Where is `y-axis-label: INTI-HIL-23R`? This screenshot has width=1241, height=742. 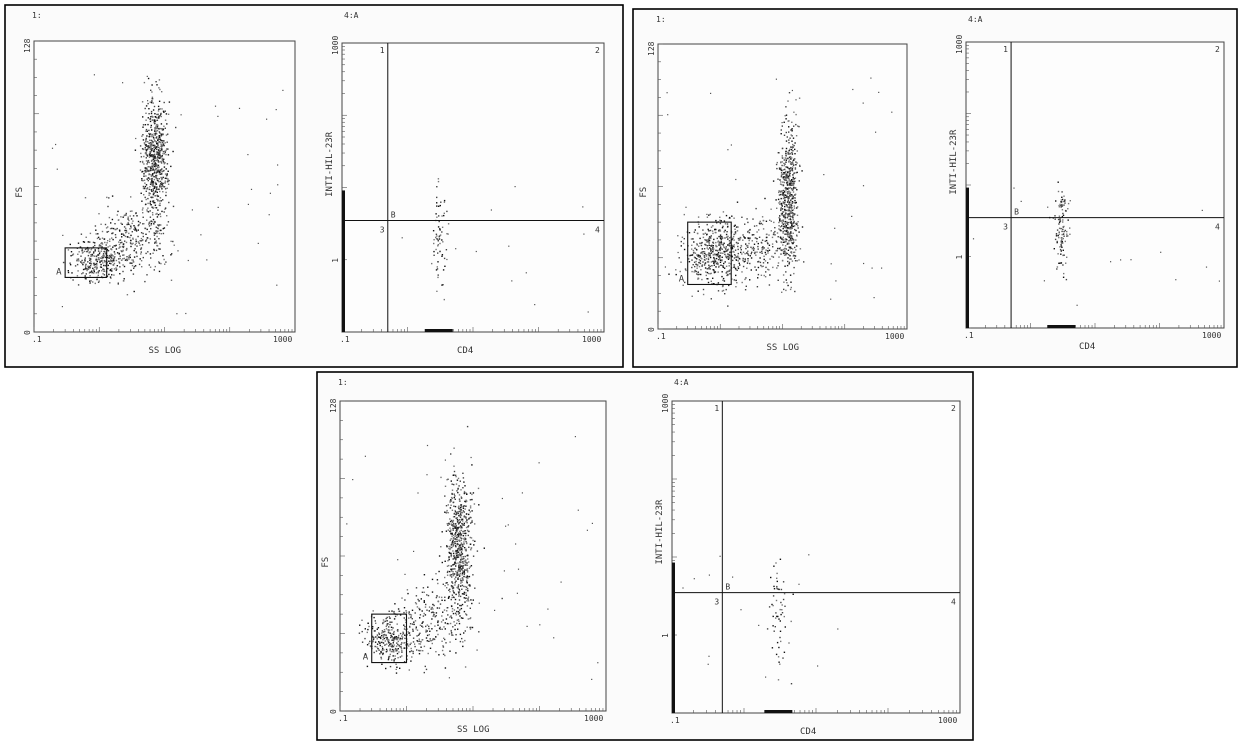
y-axis-label: INTI-HIL-23R is located at coordinates (954, 162).